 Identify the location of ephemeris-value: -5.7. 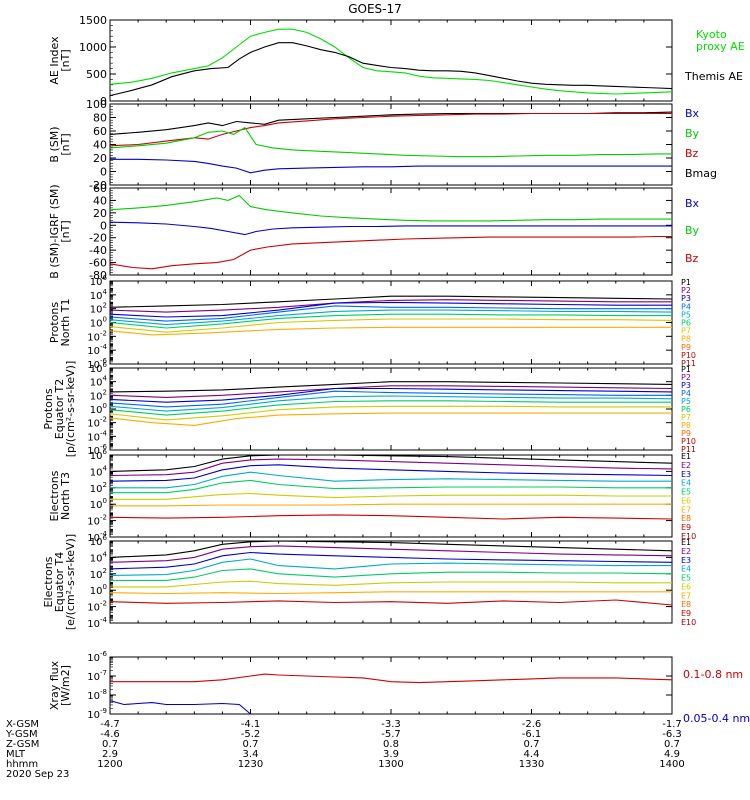
(391, 734).